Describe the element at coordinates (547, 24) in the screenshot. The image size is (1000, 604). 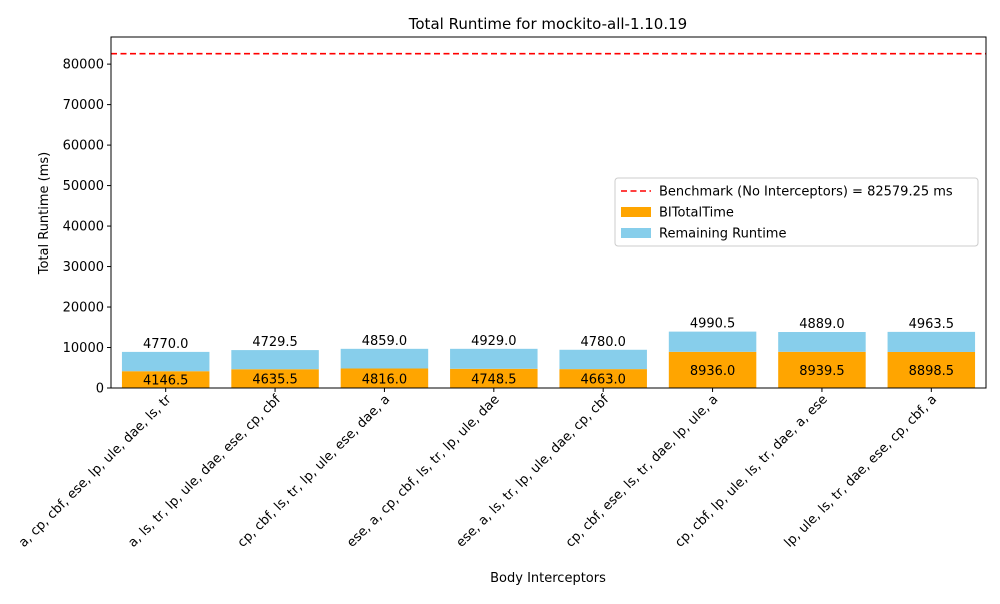
I see `chart-title: Total Runtime for mockito-all-1.10.19` at that location.